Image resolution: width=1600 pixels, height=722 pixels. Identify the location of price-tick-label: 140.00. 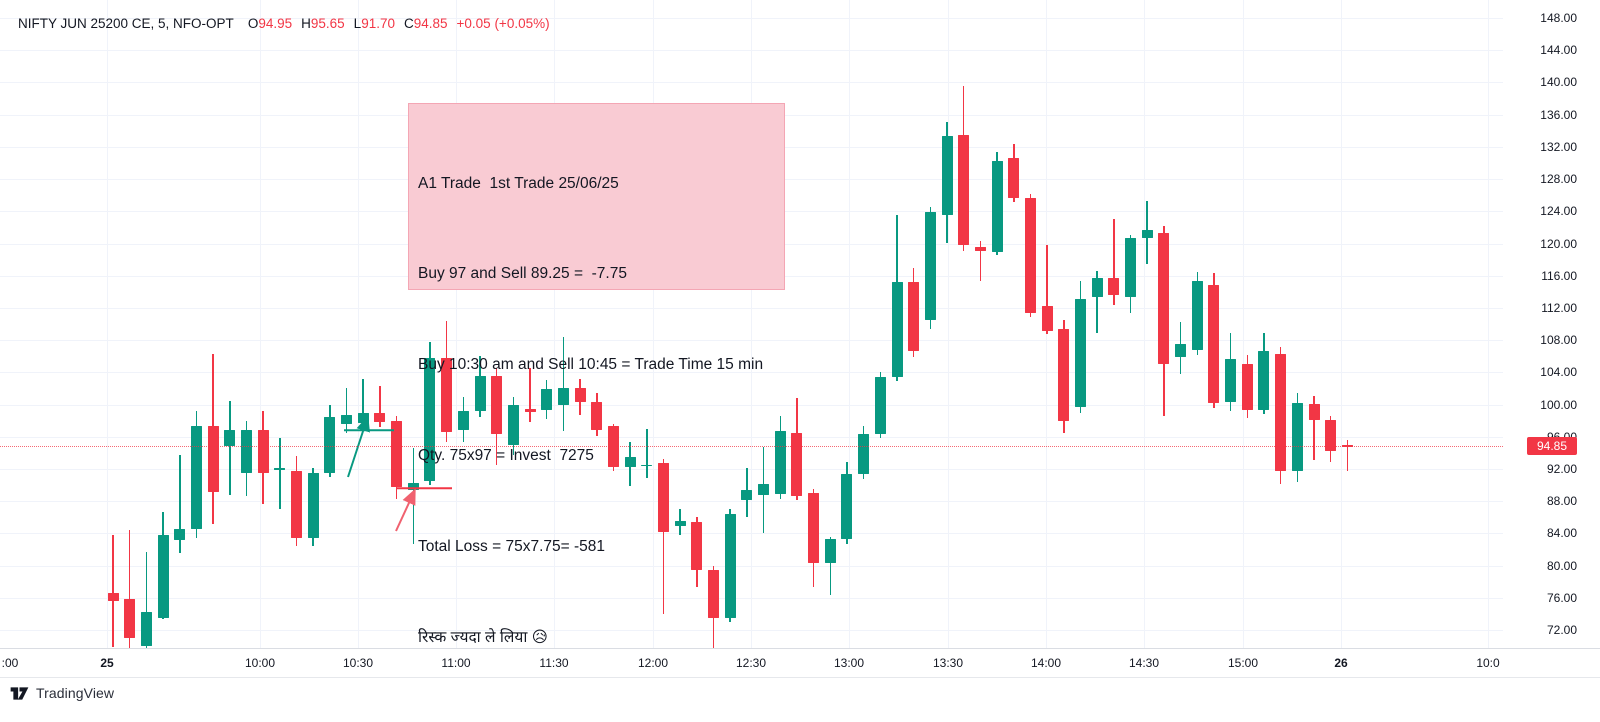
(1558, 82).